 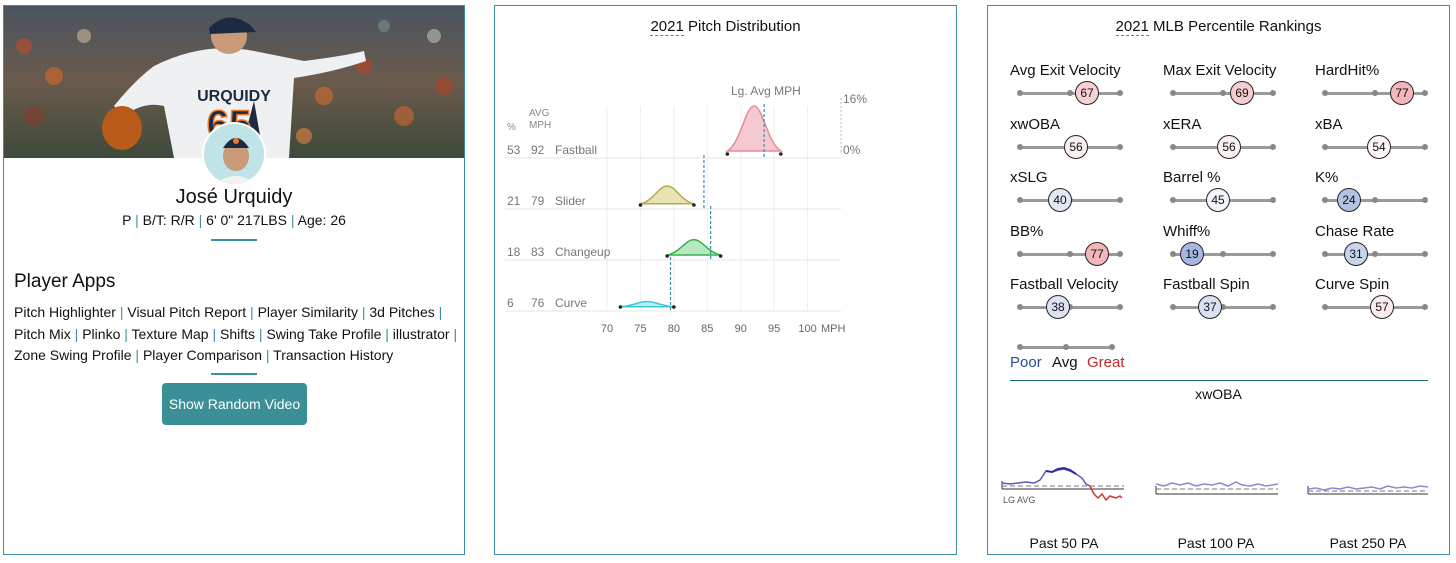 I want to click on xwoba-trend-charts: LG AVG, so click(x=1215, y=485).